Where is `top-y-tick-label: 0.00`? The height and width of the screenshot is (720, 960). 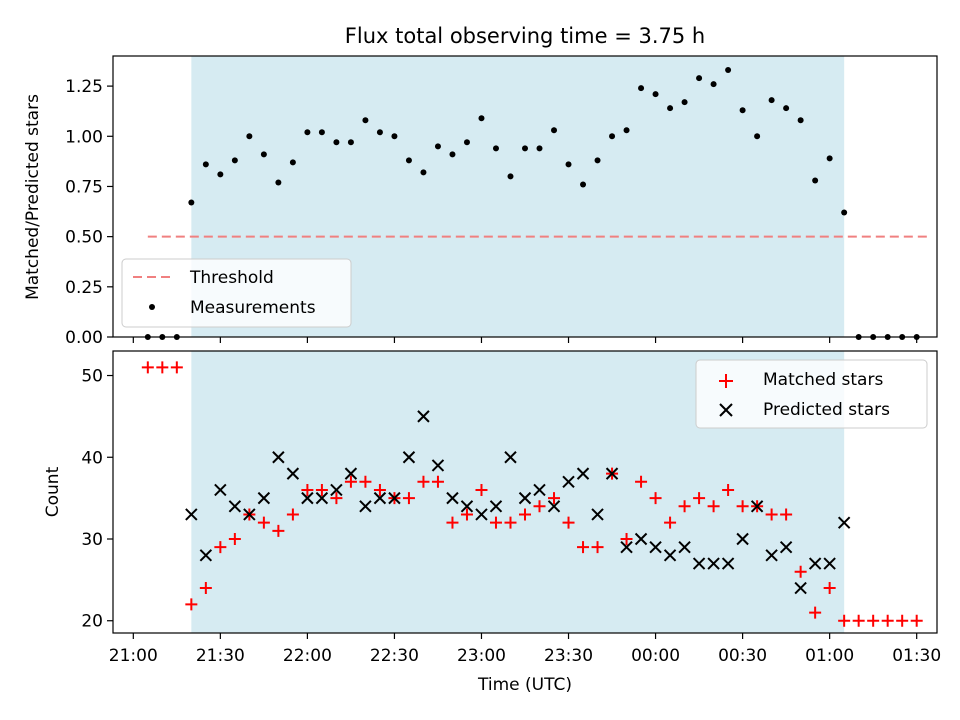
top-y-tick-label: 0.00 is located at coordinates (84, 338).